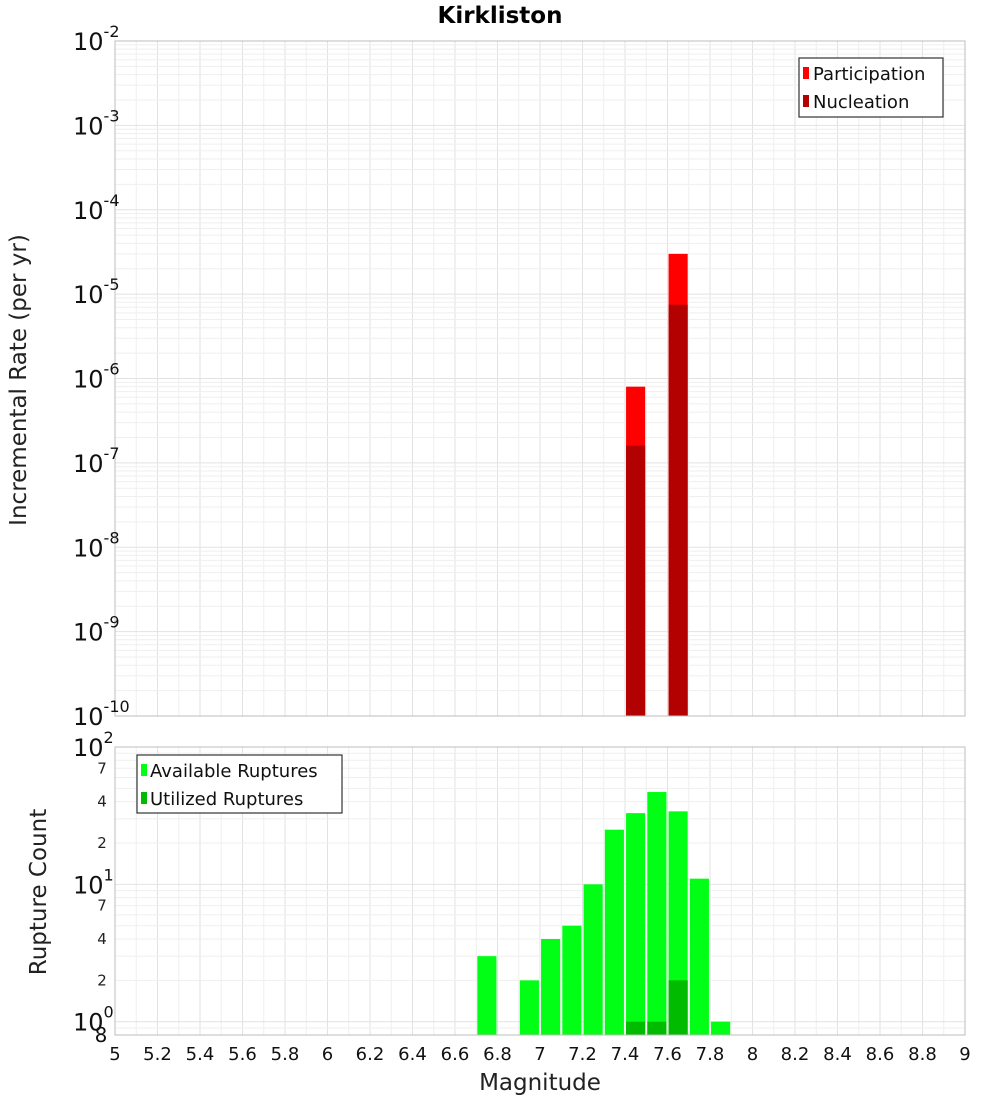 The width and height of the screenshot is (1000, 1100). Describe the element at coordinates (112, 284) in the screenshot. I see `tick-exponent: -5` at that location.